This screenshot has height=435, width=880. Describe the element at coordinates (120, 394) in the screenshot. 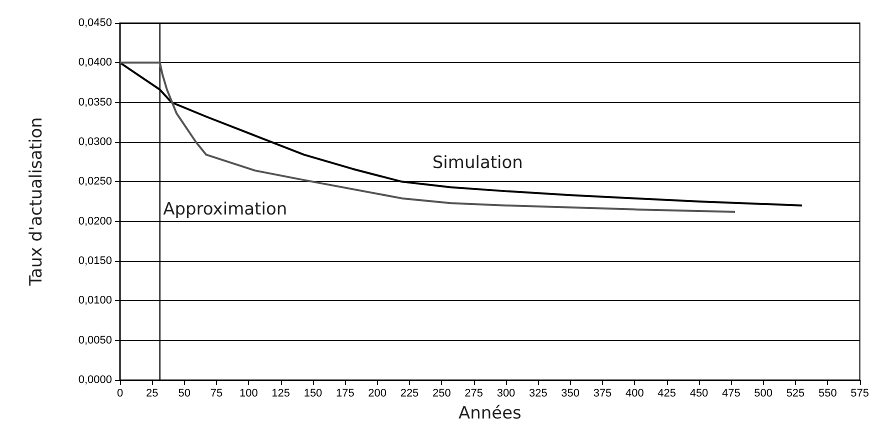

I see `x-tick-label: 0` at that location.